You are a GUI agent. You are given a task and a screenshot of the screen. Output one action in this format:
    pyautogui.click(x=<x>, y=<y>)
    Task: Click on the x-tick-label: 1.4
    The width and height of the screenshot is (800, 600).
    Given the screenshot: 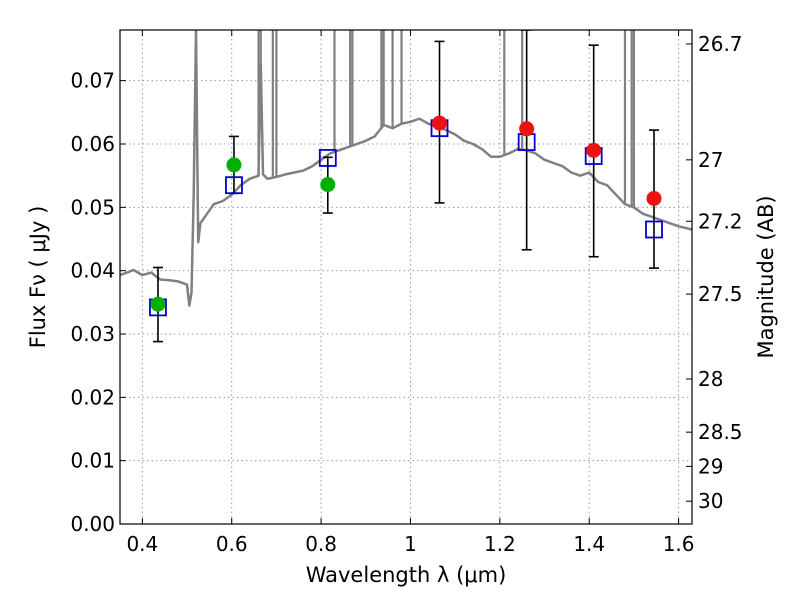 What is the action you would take?
    pyautogui.click(x=589, y=544)
    